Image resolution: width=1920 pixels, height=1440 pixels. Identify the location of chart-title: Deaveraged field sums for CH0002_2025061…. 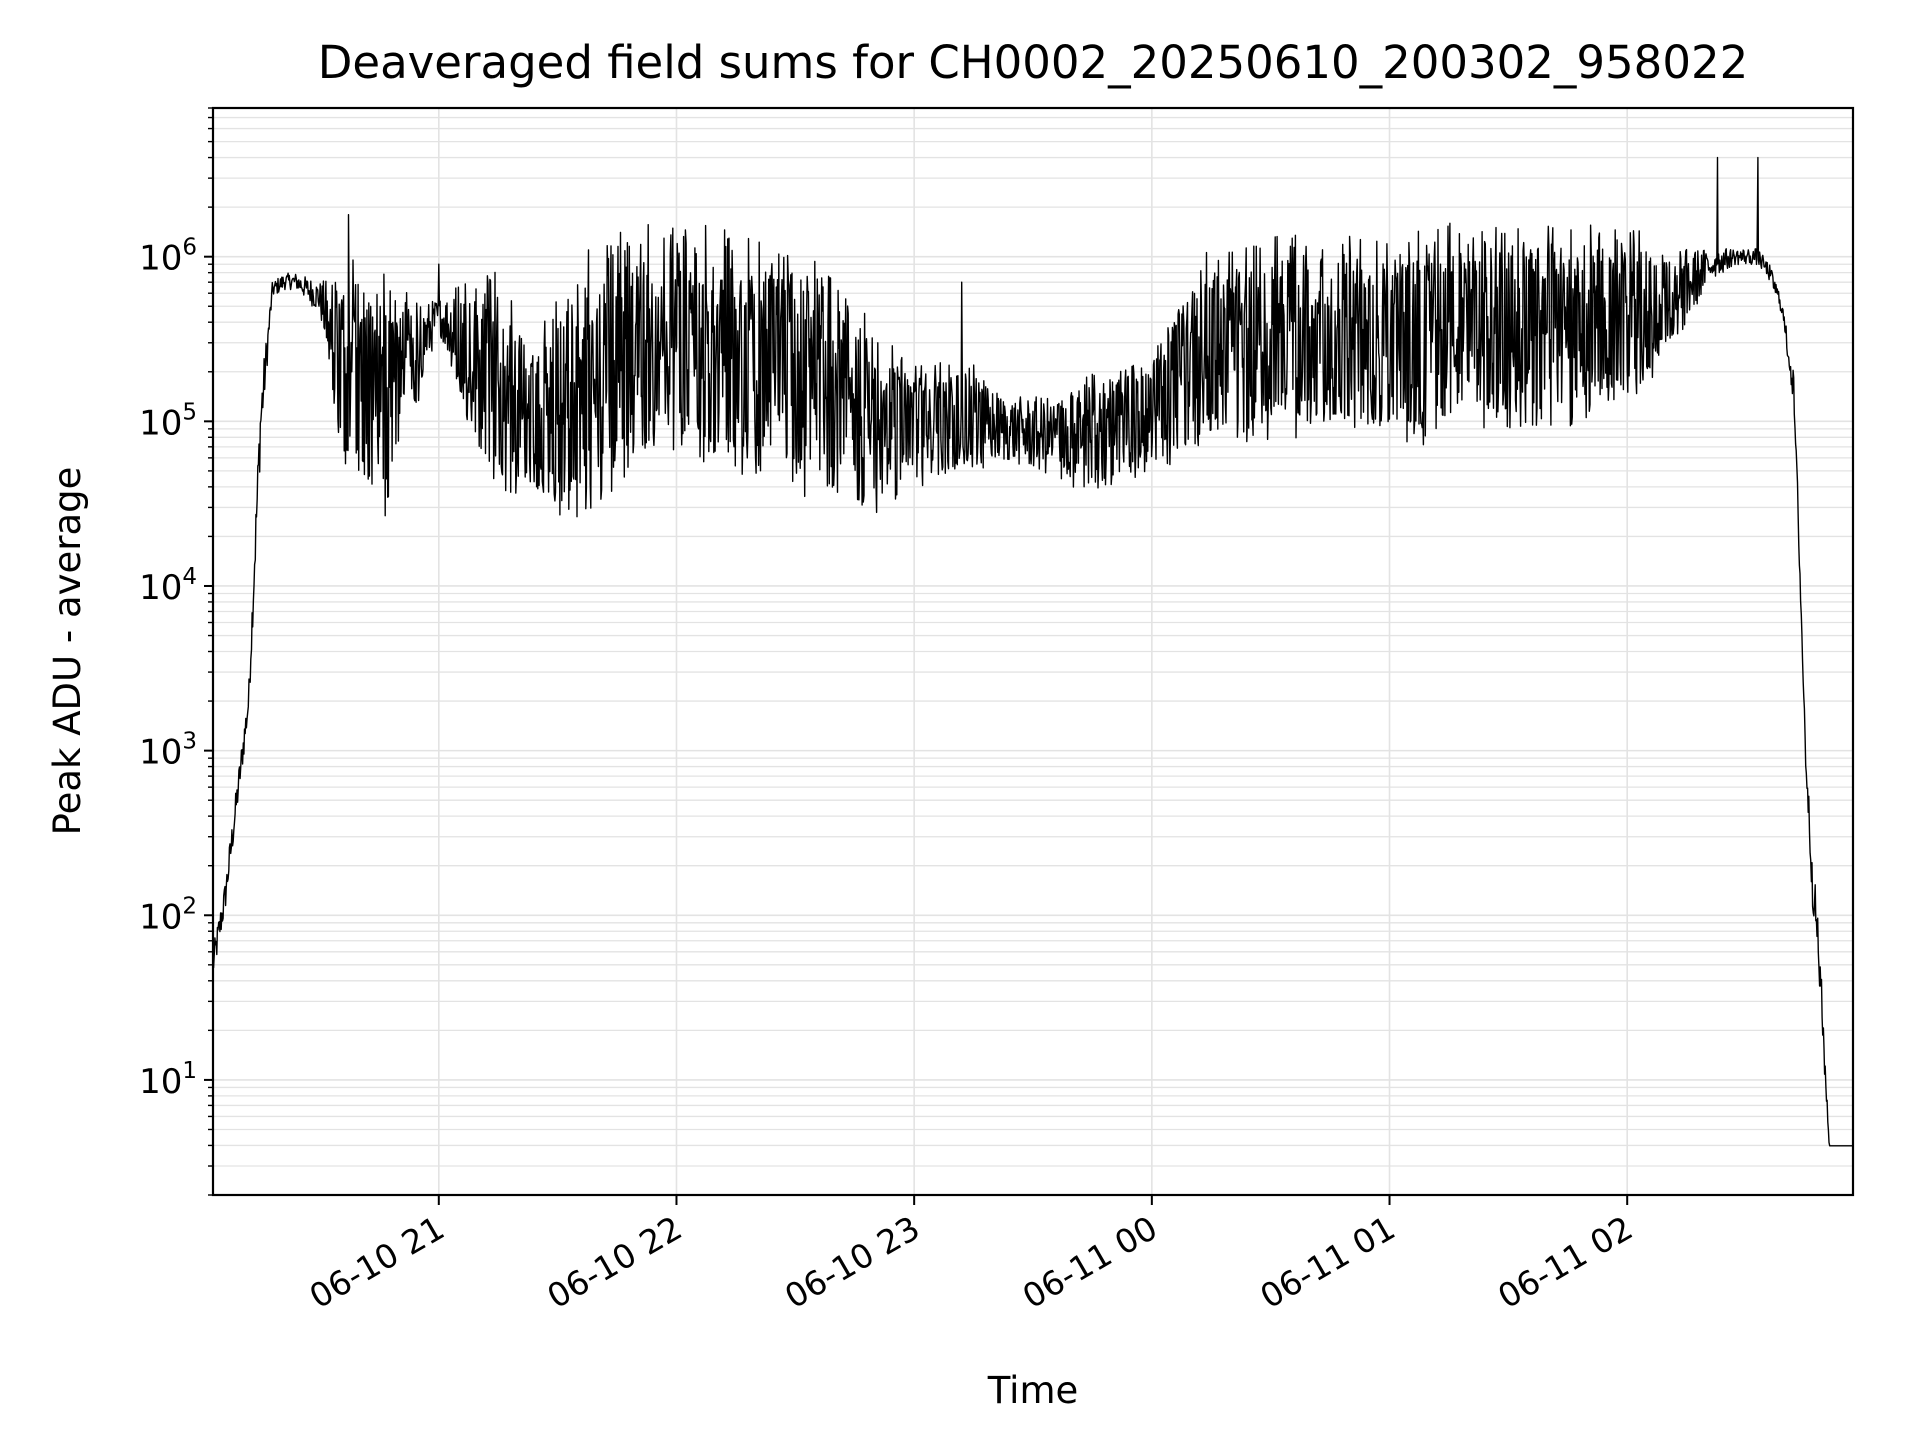
(1033, 62).